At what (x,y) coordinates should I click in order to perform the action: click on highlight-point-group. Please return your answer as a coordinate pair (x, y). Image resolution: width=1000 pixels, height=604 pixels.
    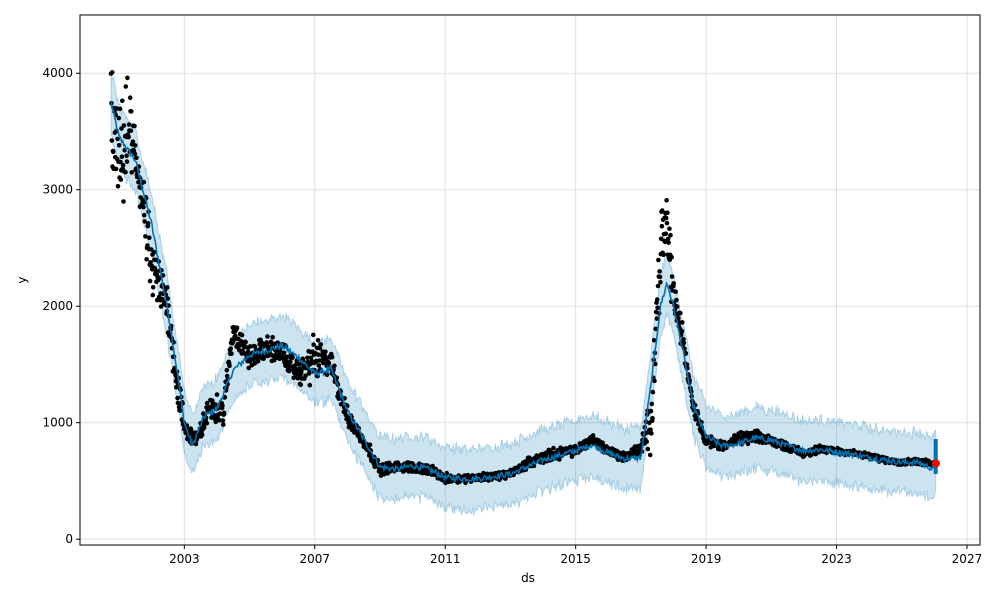
    Looking at the image, I should click on (935, 463).